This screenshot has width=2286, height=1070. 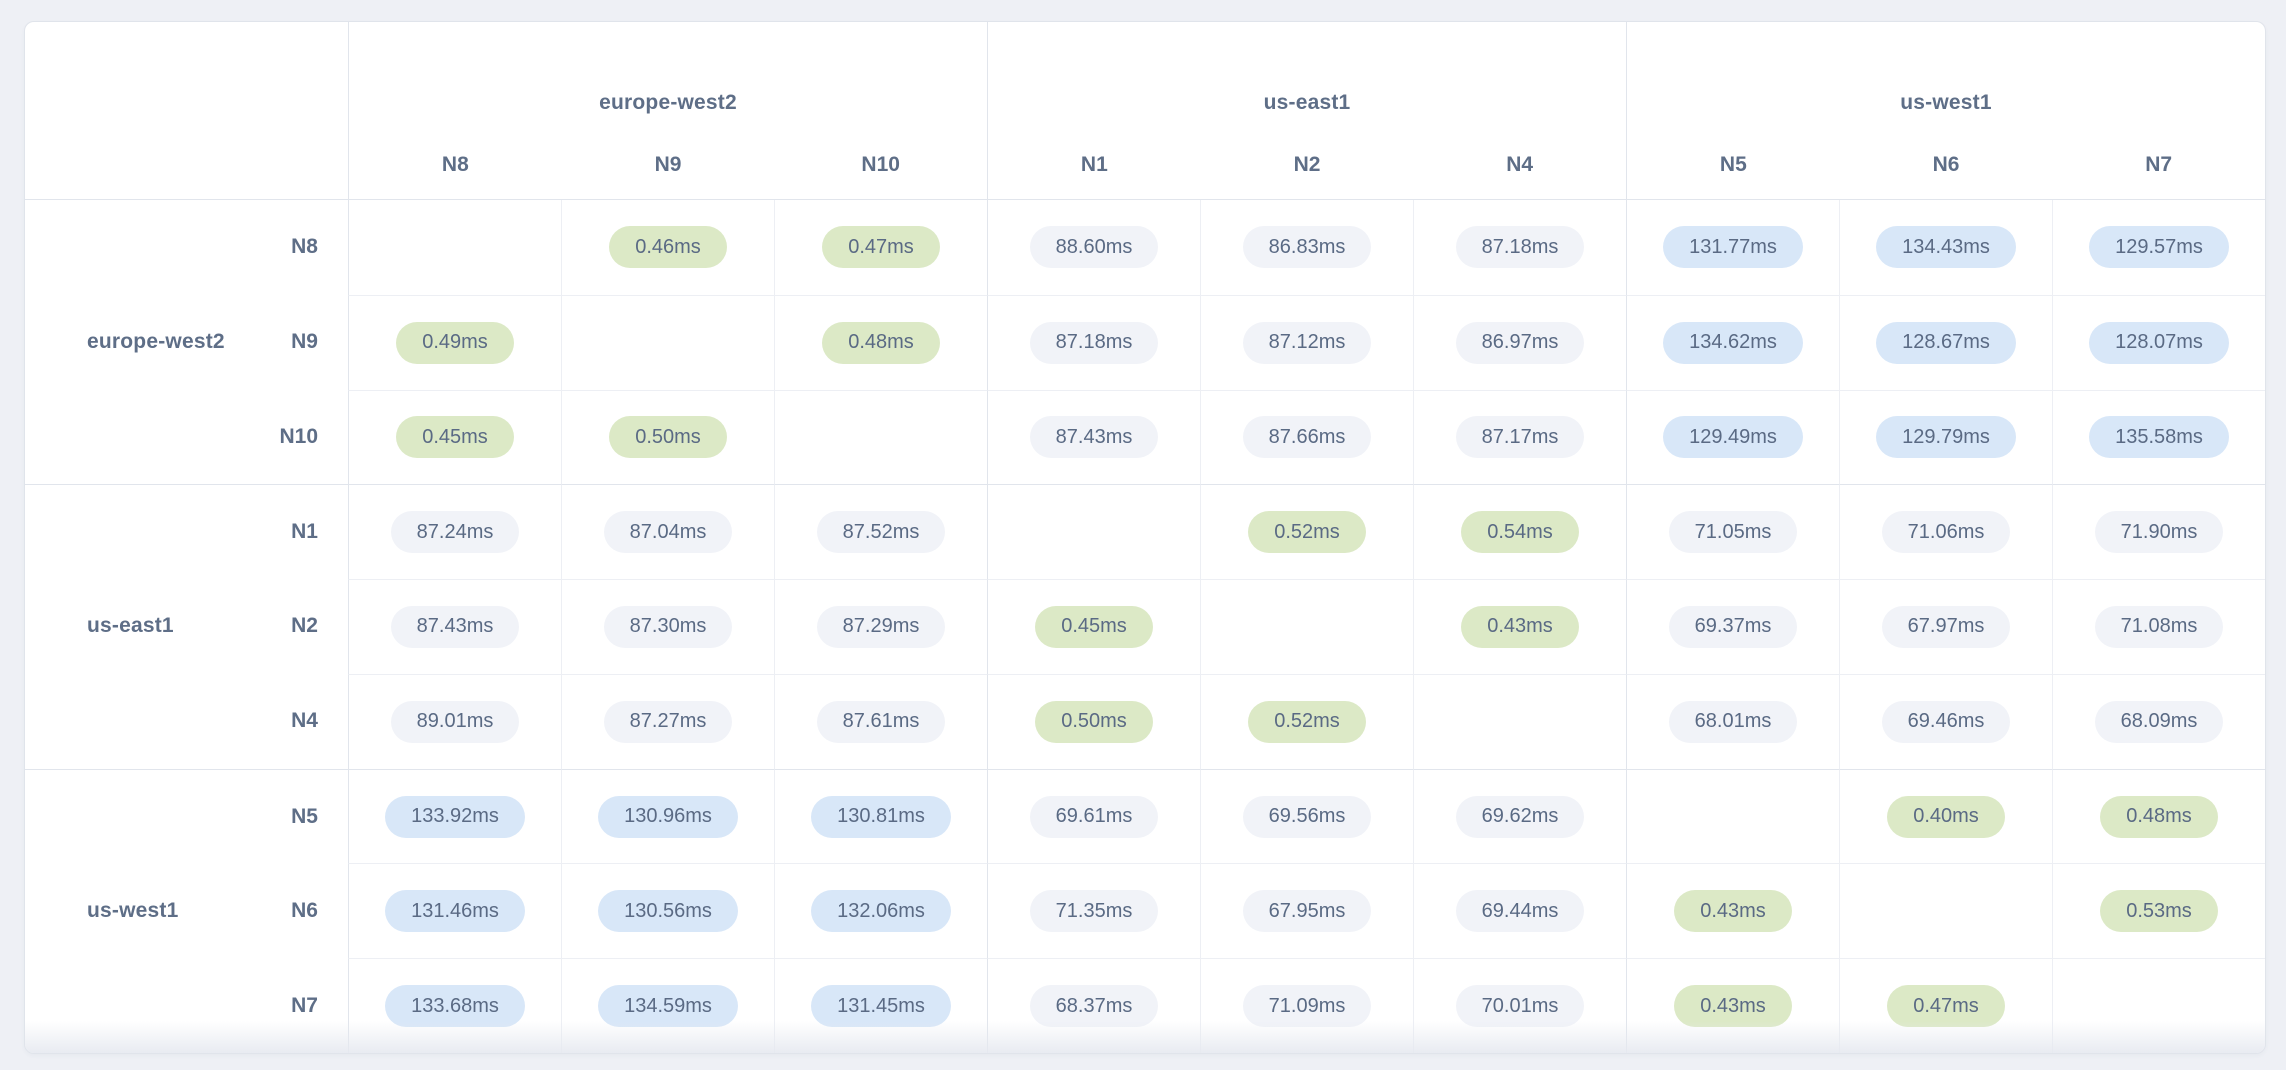 What do you see at coordinates (880, 626) in the screenshot?
I see `latency-cell: 87.29ms` at bounding box center [880, 626].